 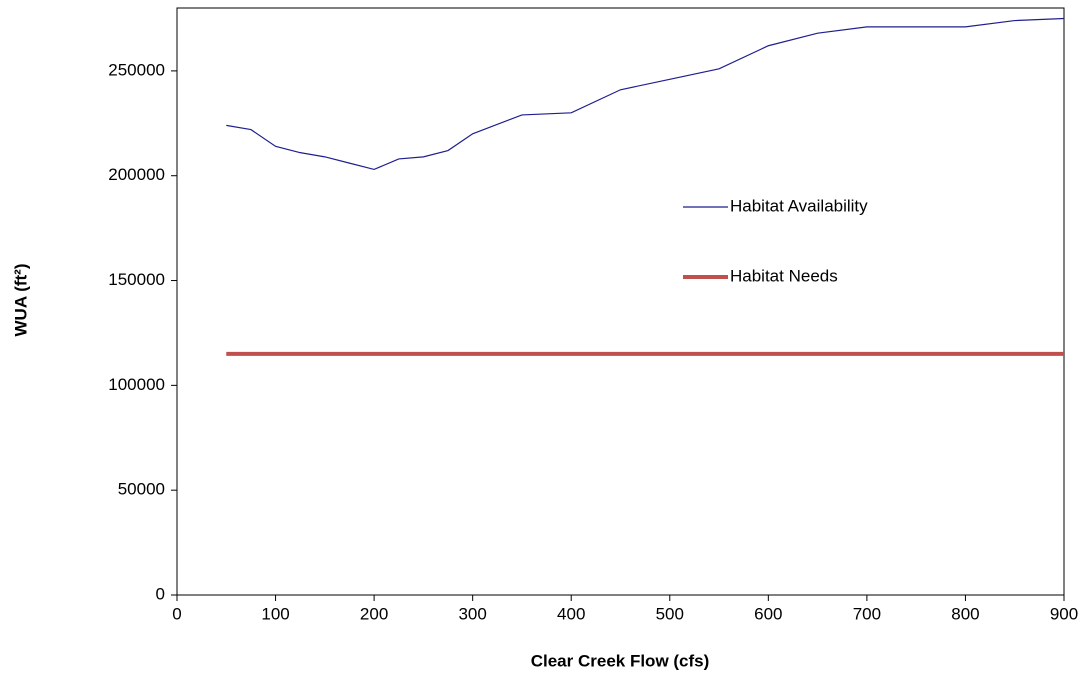 I want to click on y-tick-label: 0, so click(x=160, y=593).